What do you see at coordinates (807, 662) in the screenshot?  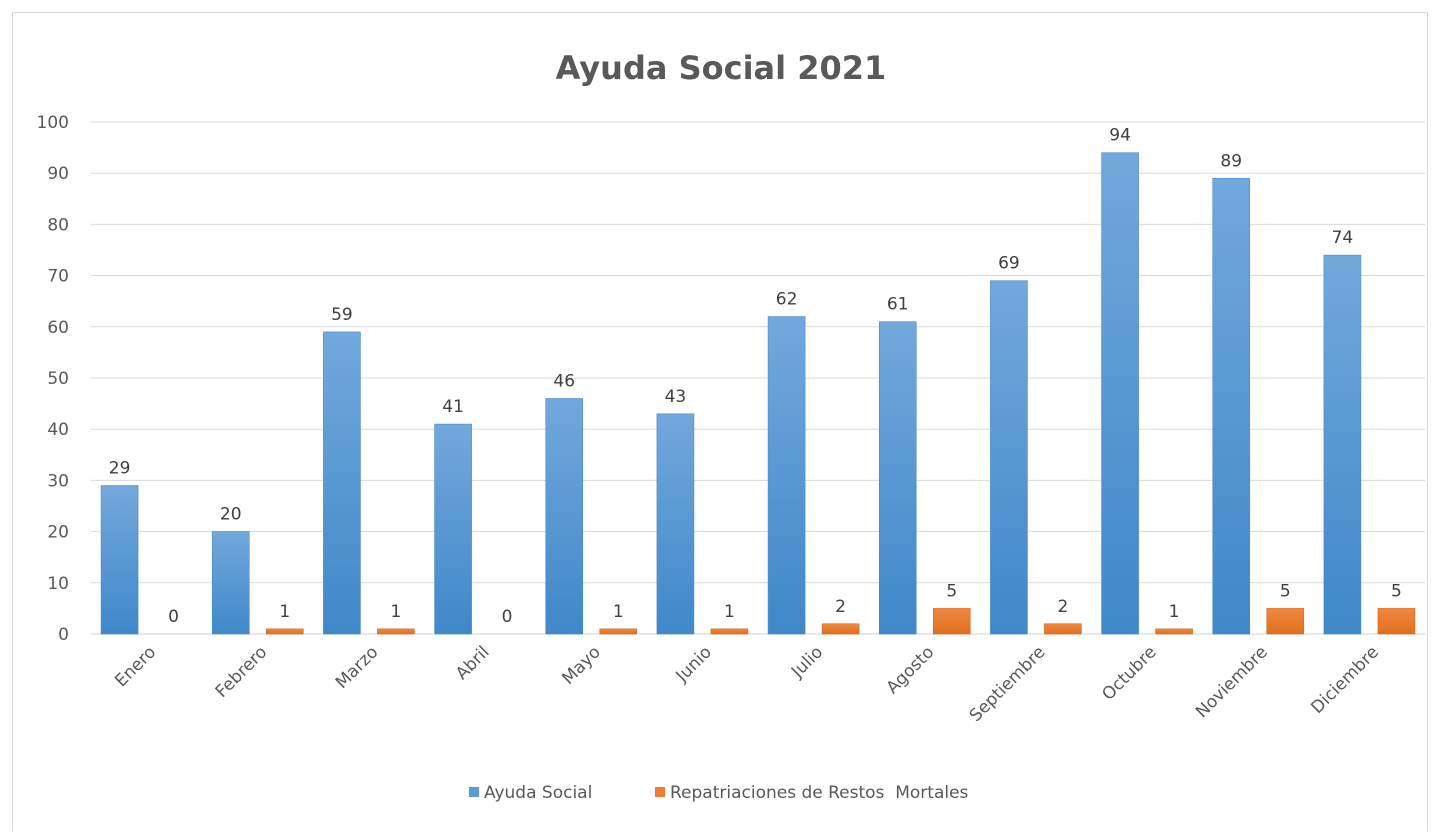 I see `x-tick-label: Julio` at bounding box center [807, 662].